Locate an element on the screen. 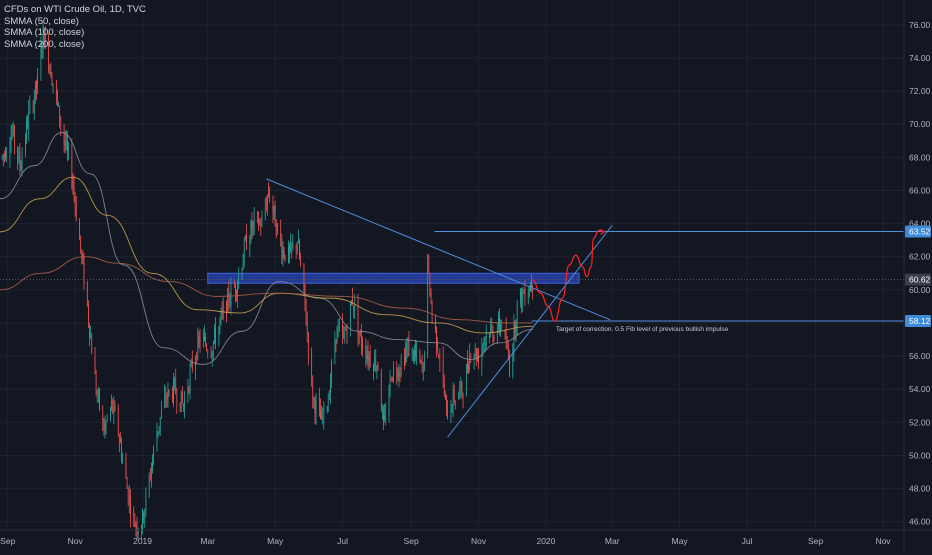 The width and height of the screenshot is (932, 555). y-tick-label: 46.00 is located at coordinates (920, 522).